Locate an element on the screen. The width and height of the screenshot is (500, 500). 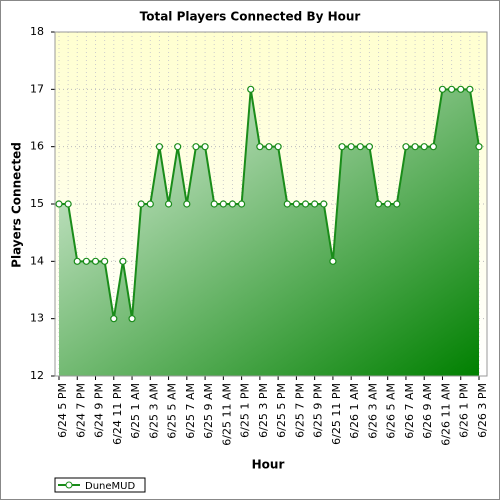
x-tick-label: 6/26 3 AM is located at coordinates (372, 411).